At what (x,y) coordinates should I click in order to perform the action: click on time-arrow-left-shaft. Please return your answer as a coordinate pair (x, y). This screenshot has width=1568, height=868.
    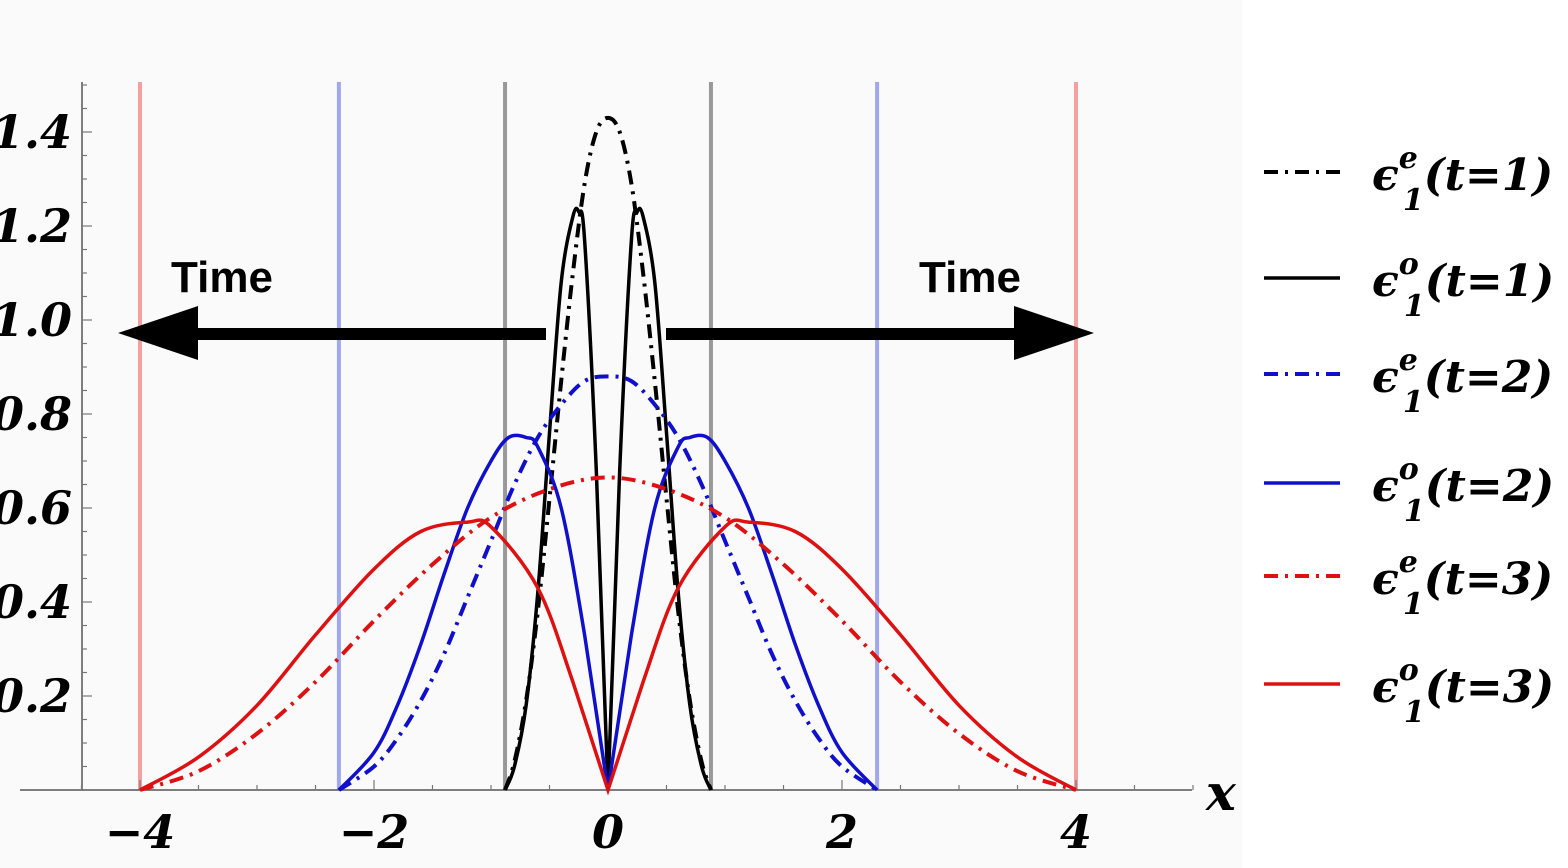
    Looking at the image, I should click on (368, 334).